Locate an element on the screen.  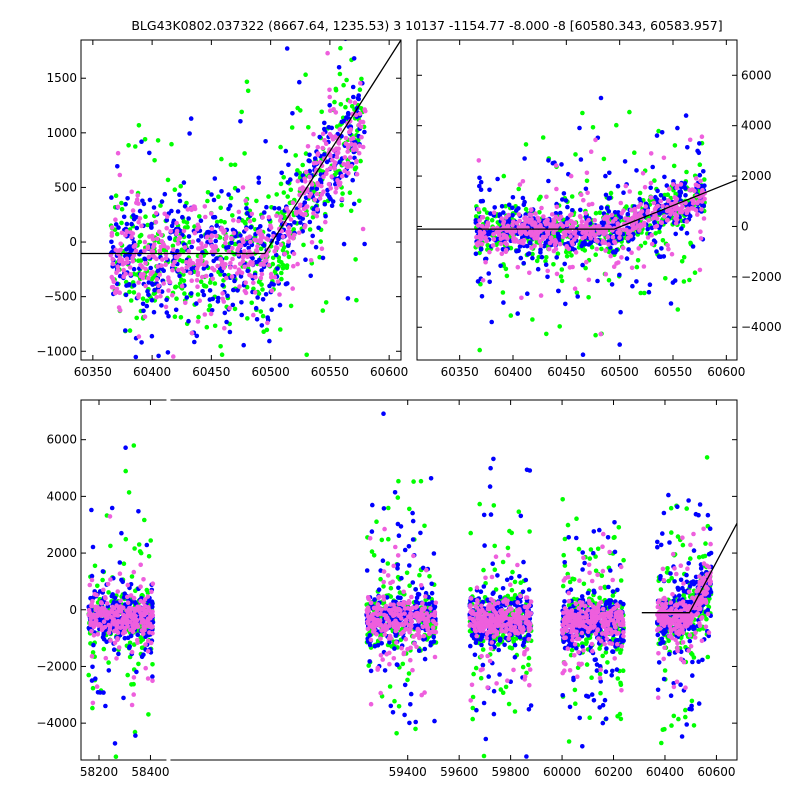
y-tick-label: −500 is located at coordinates (60, 297).